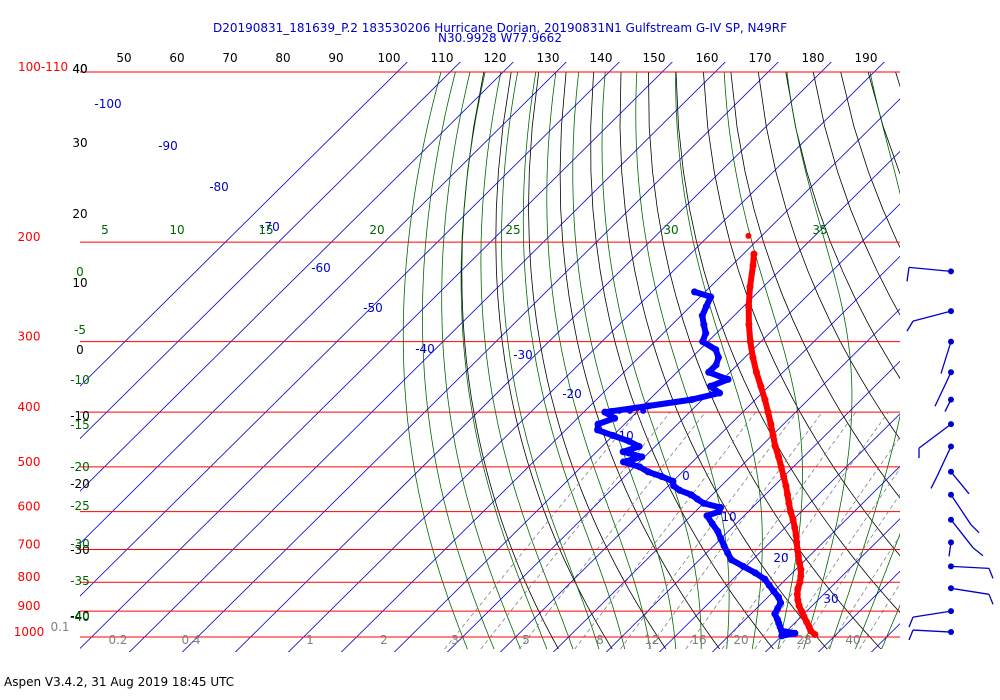 The image size is (1000, 700). I want to click on left-scale-label: -20, so click(80, 484).